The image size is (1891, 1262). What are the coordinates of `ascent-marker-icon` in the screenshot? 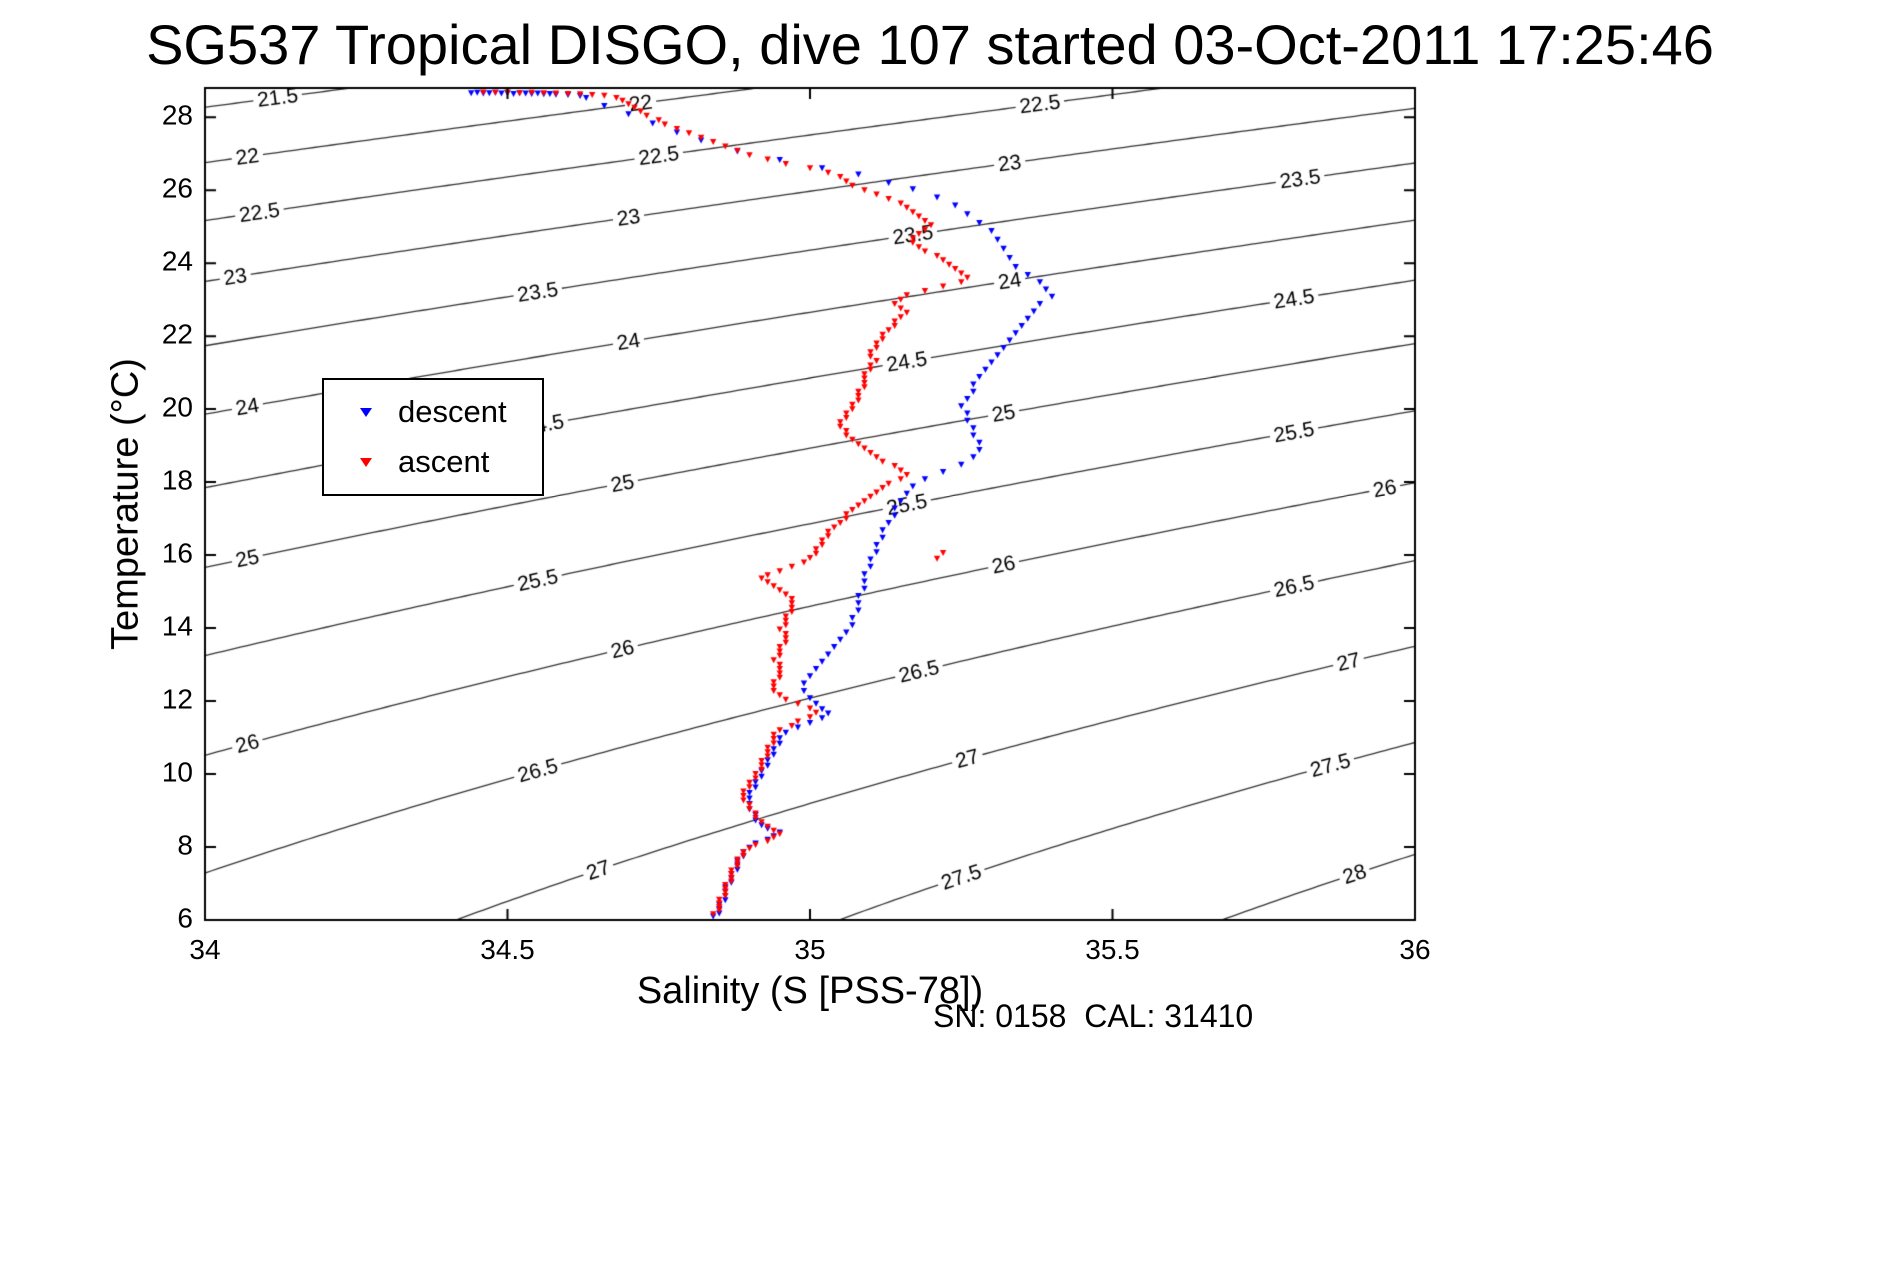 It's located at (366, 462).